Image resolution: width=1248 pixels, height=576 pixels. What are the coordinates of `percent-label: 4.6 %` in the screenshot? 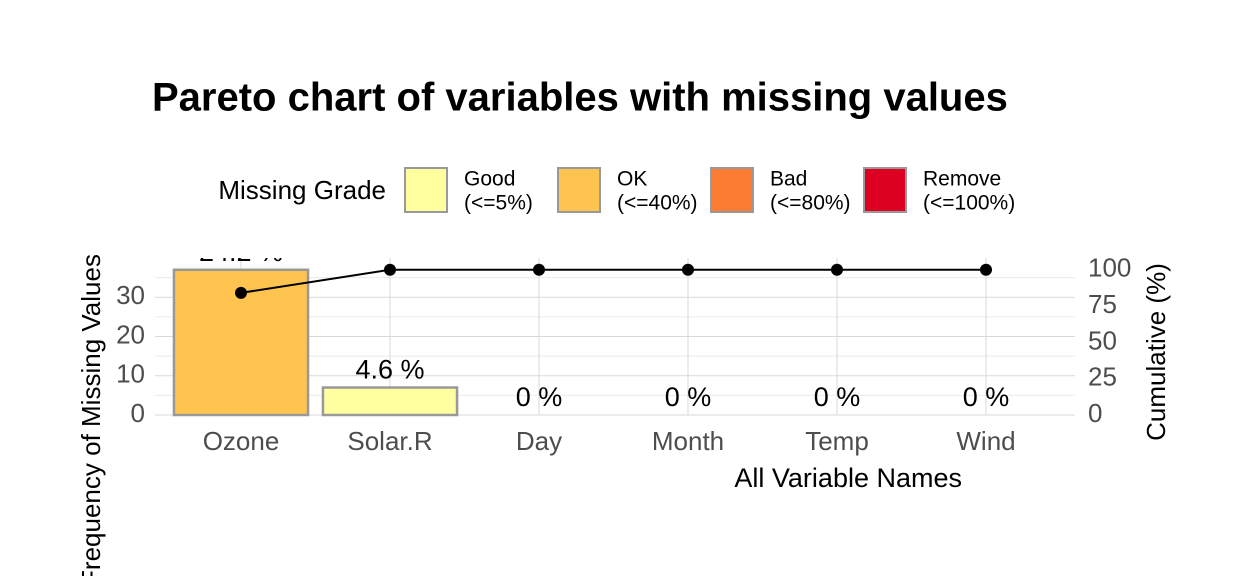 It's located at (389, 370).